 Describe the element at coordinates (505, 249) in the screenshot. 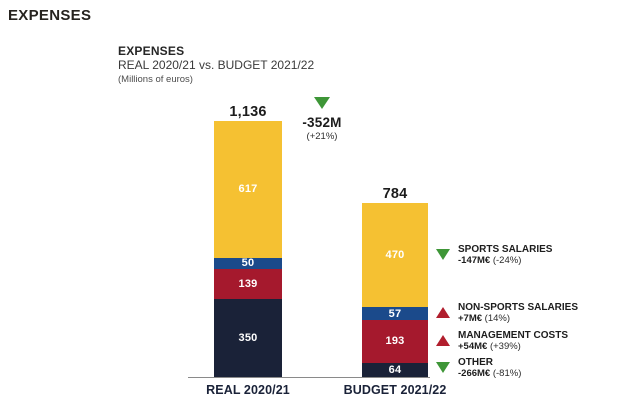

I see `legend-series-name: SPORTS SALARIES` at that location.